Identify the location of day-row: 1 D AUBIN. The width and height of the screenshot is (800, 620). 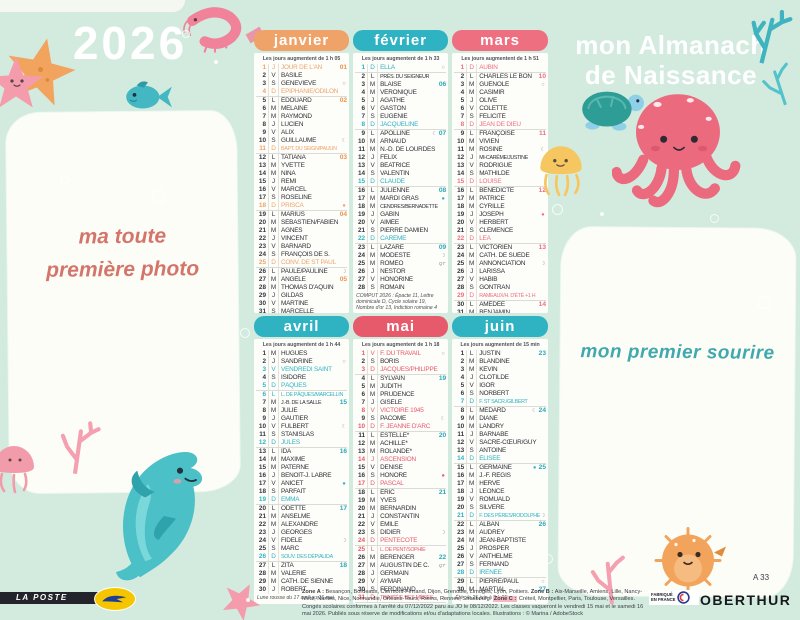
(500, 68).